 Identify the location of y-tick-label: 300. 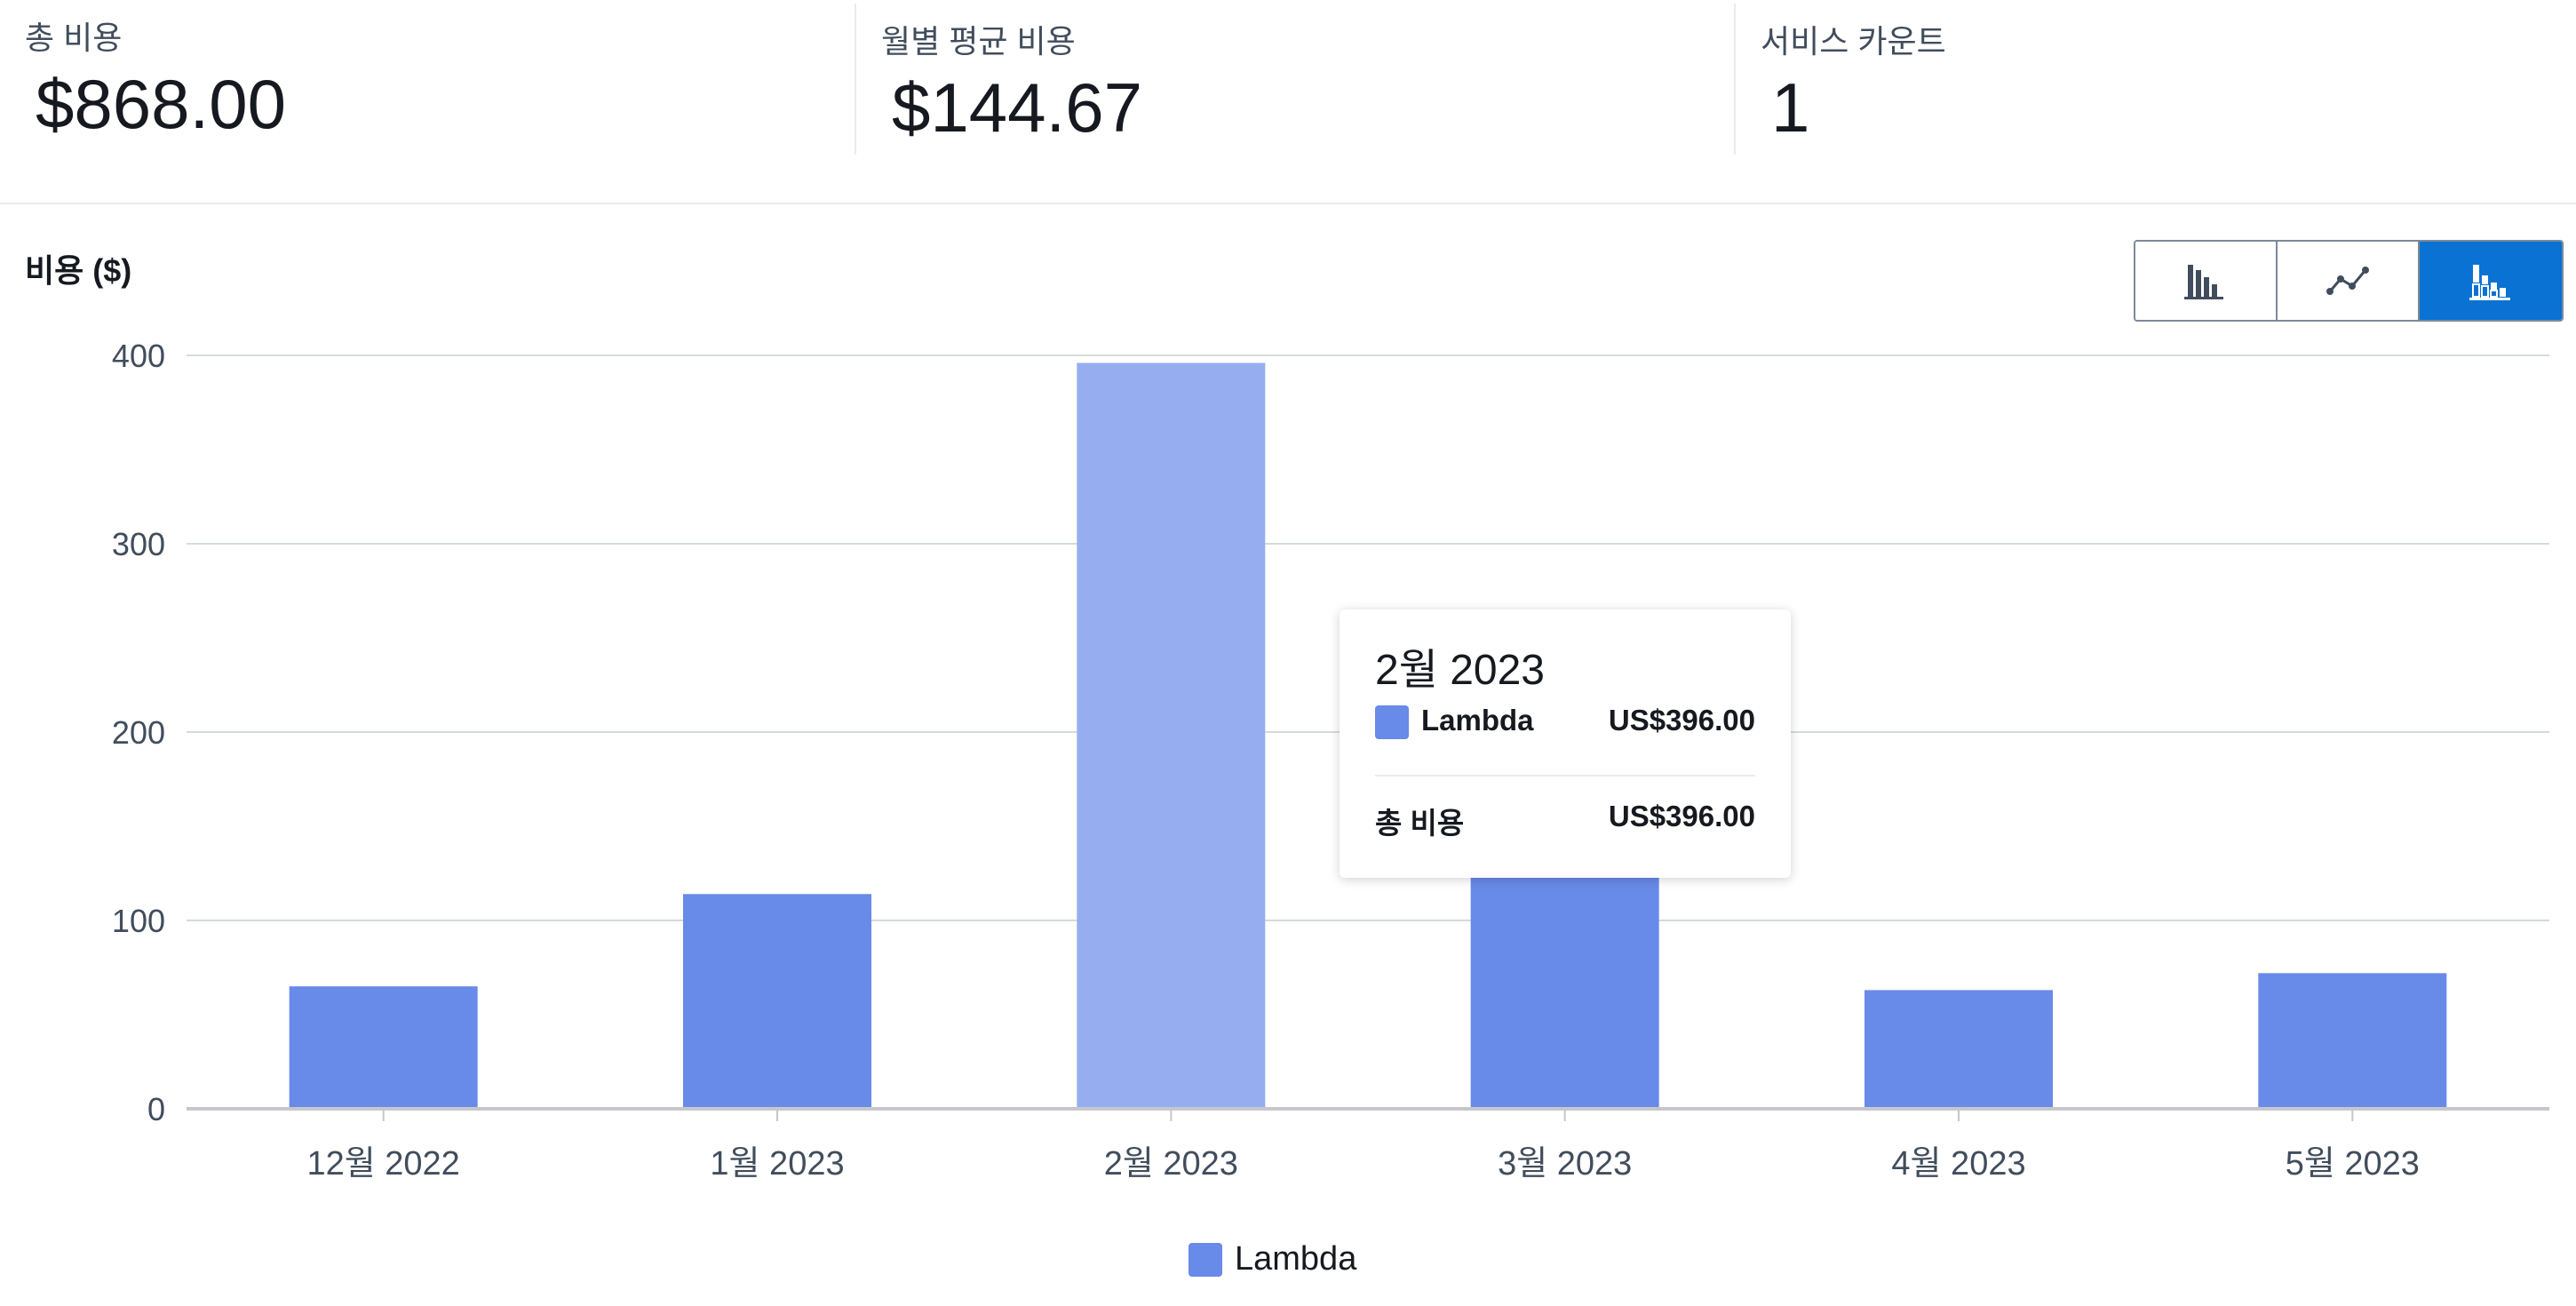
(138, 544).